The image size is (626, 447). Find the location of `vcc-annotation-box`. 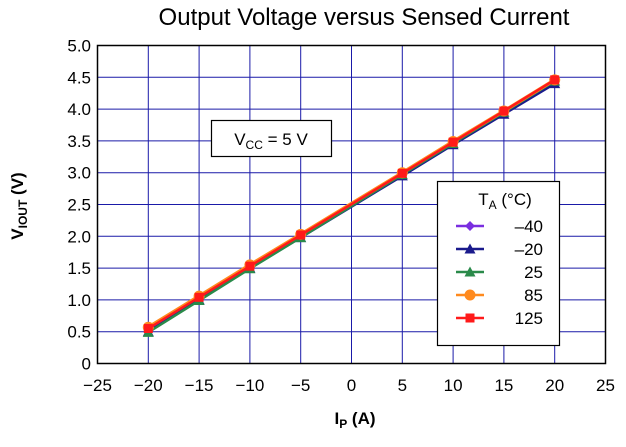

vcc-annotation-box is located at coordinates (271, 138).